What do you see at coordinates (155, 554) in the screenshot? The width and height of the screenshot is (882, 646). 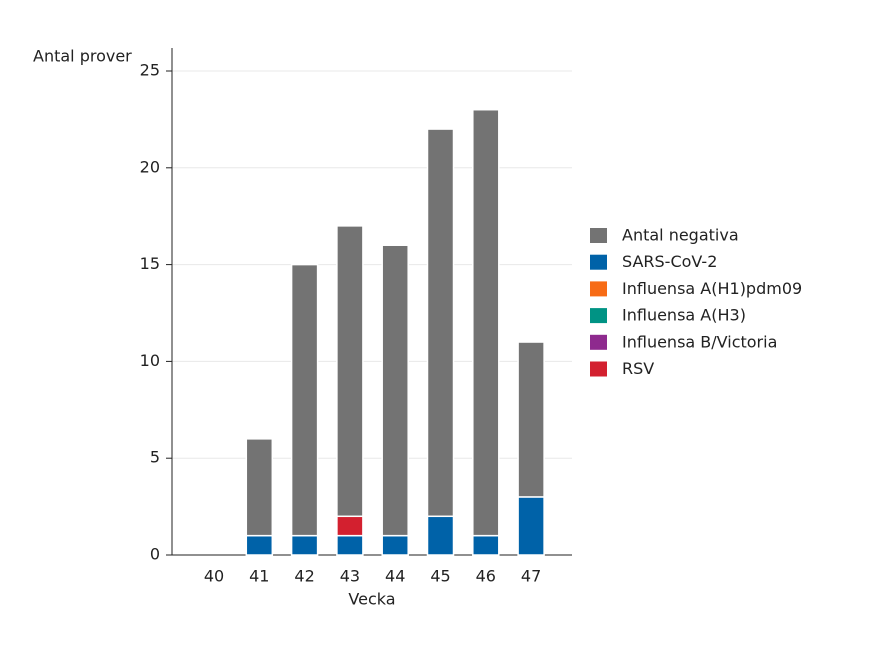 I see `y-tick-label: 0` at bounding box center [155, 554].